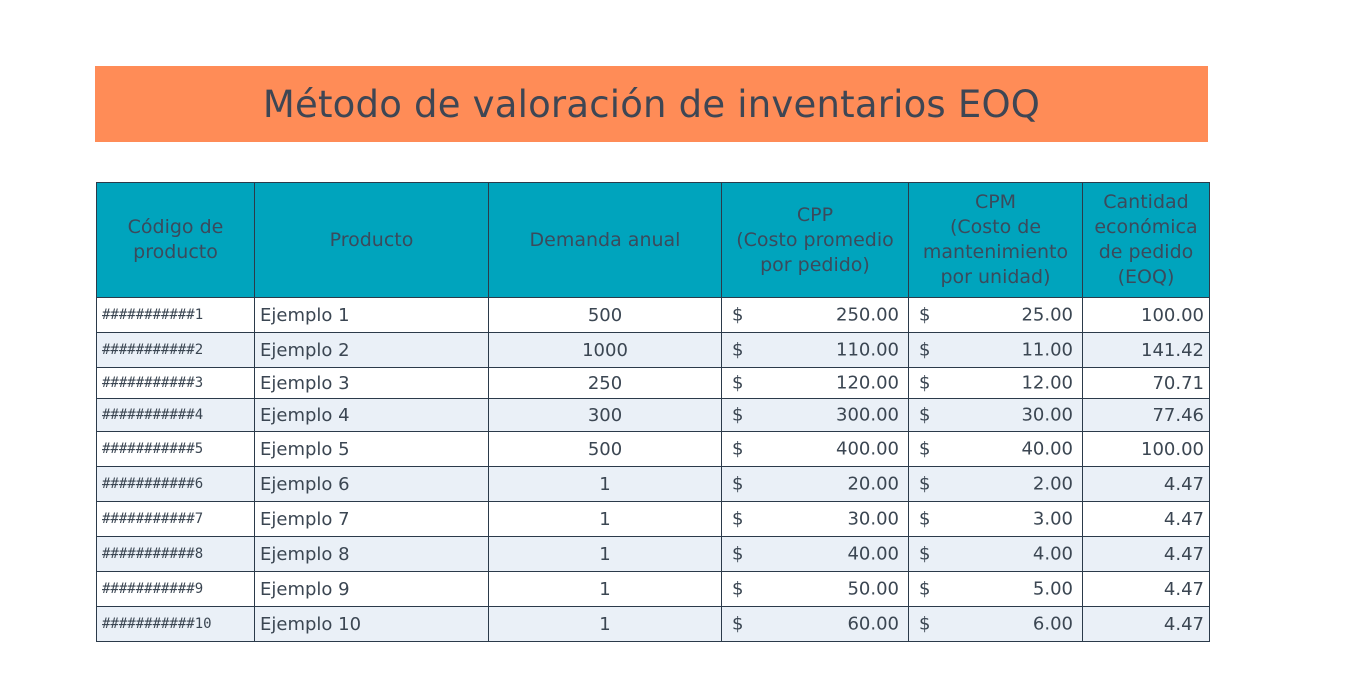 This screenshot has width=1353, height=687. I want to click on page-title: Método de valoración de inventarios EOQ, so click(651, 104).